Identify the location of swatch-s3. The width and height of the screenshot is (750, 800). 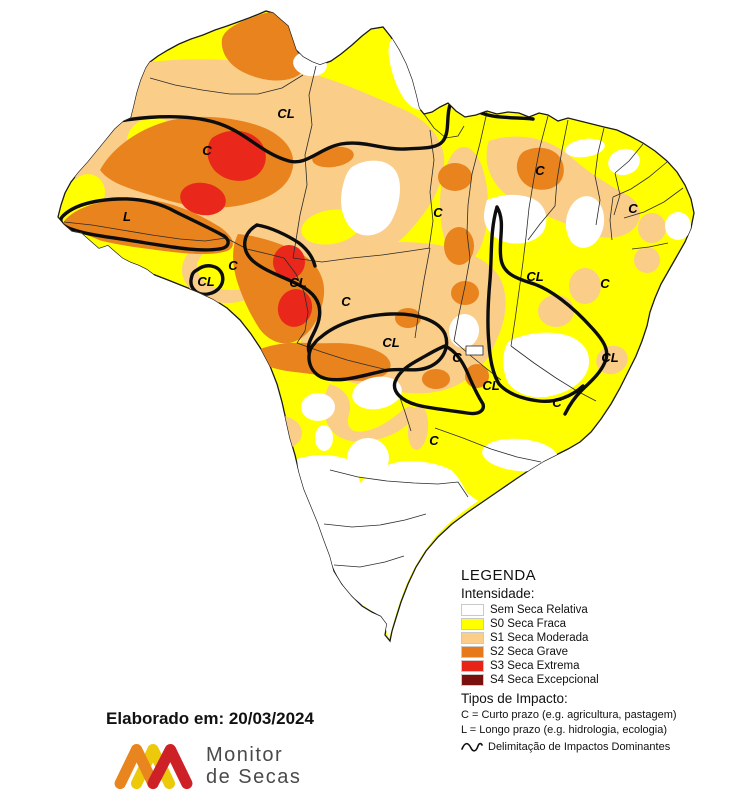
(472, 665).